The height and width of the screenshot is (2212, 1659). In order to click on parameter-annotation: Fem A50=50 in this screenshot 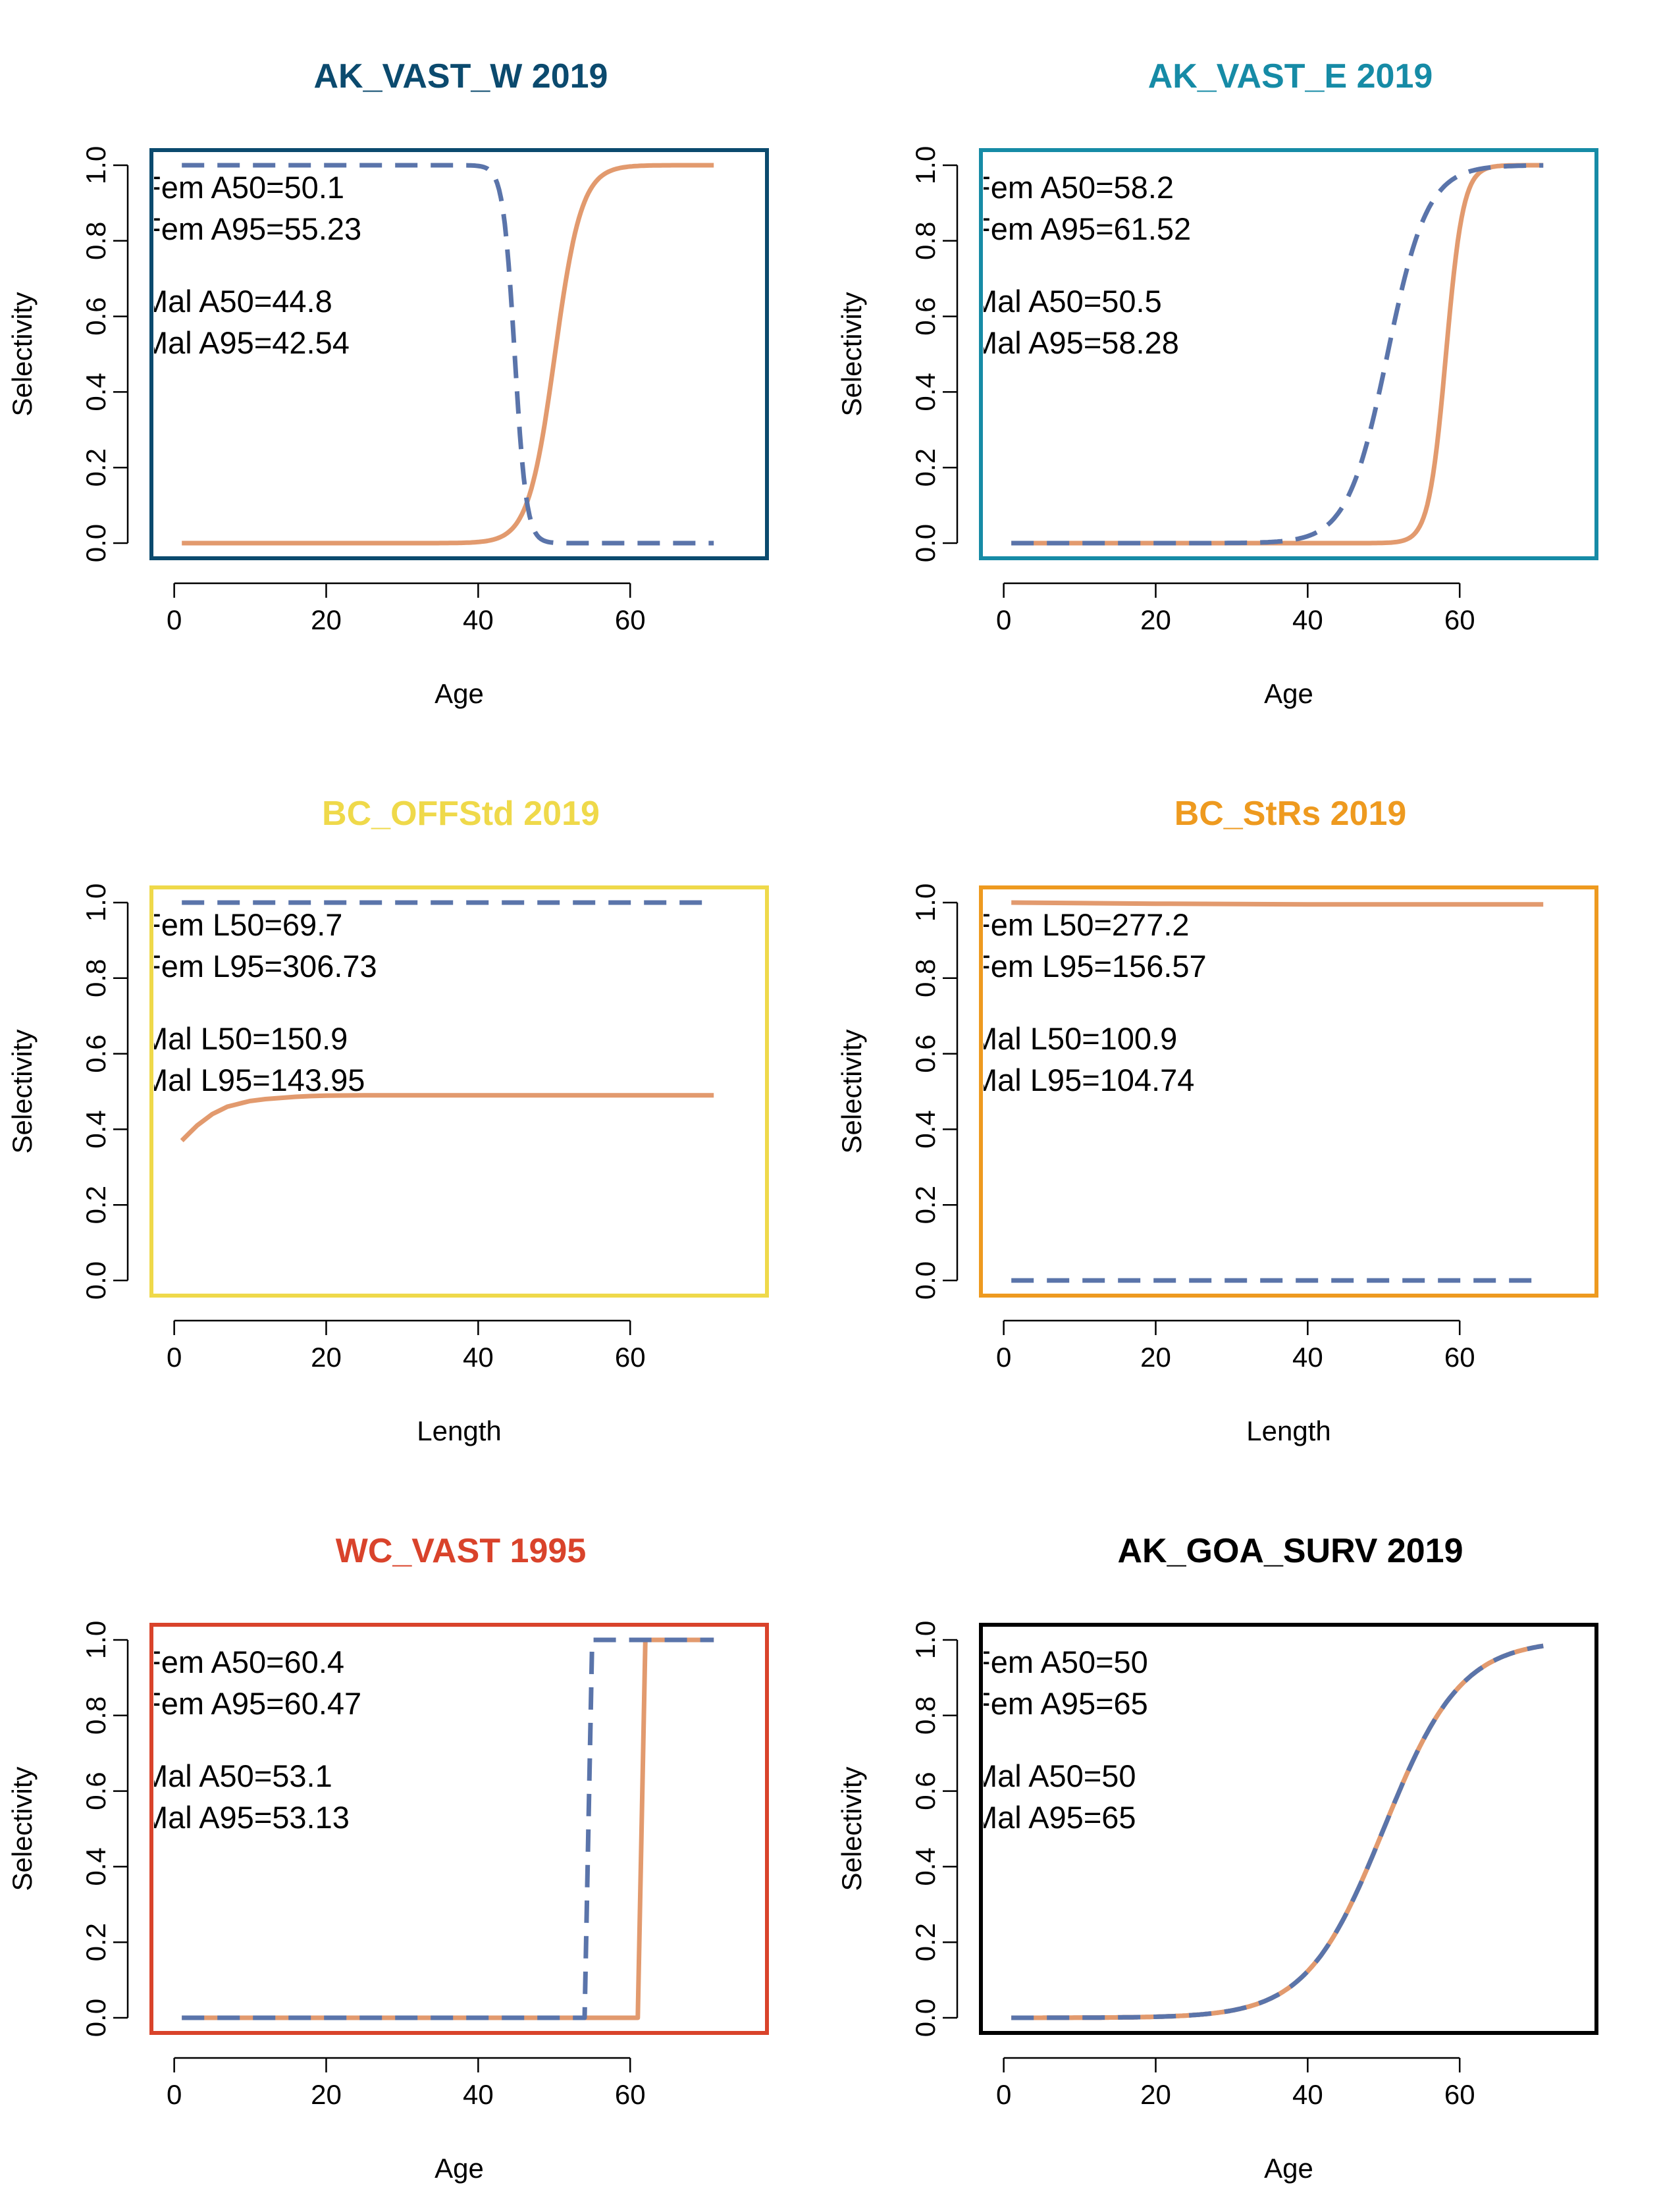, I will do `click(1060, 1662)`.